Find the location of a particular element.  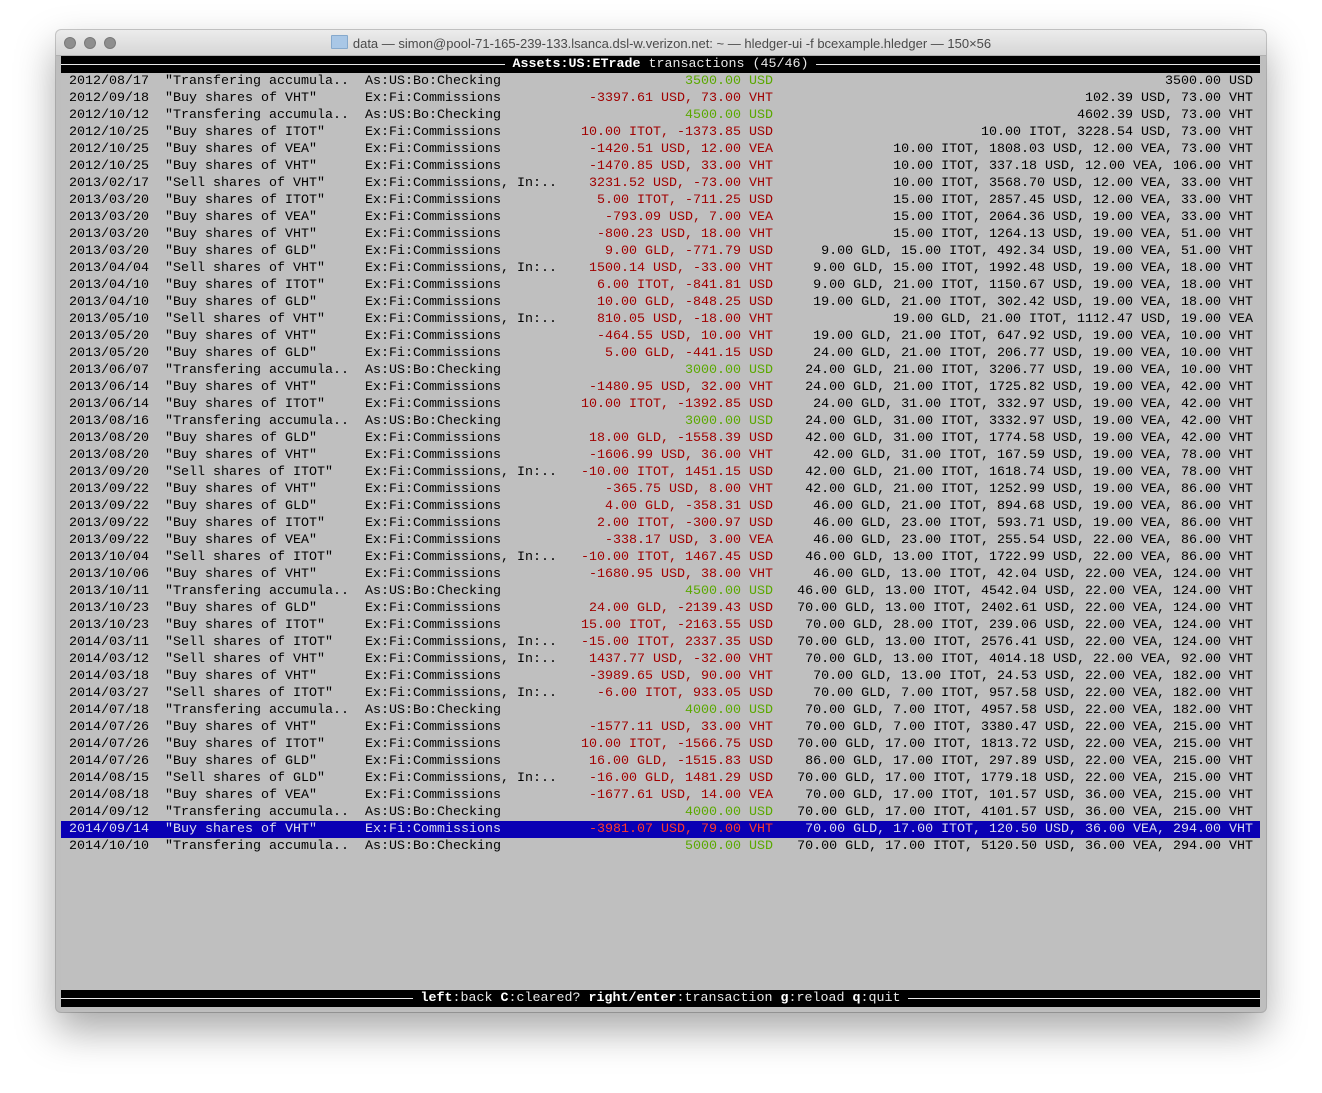

amount-cell: 3000.00 USD is located at coordinates (729, 421).